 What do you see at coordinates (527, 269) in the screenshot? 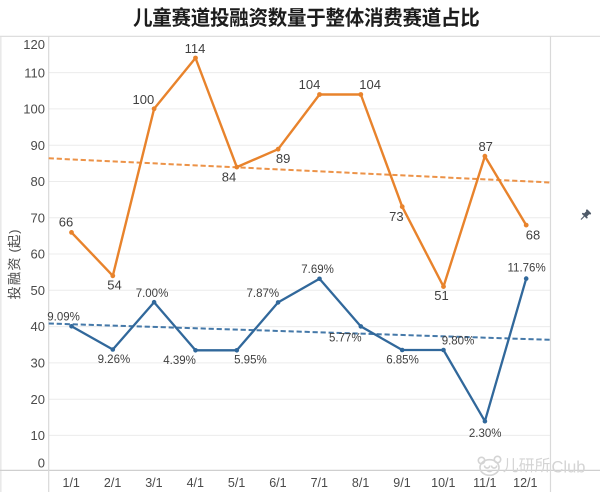
I see `svg-text: 11.76%` at bounding box center [527, 269].